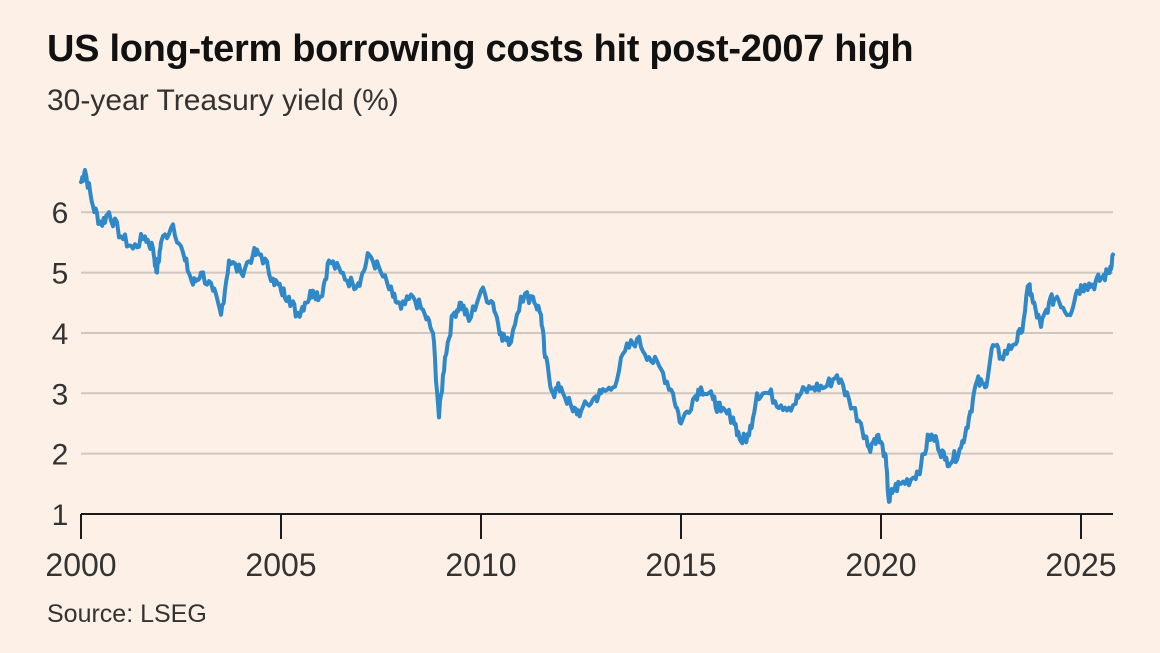  What do you see at coordinates (60, 213) in the screenshot?
I see `y-tick-label-6: 6` at bounding box center [60, 213].